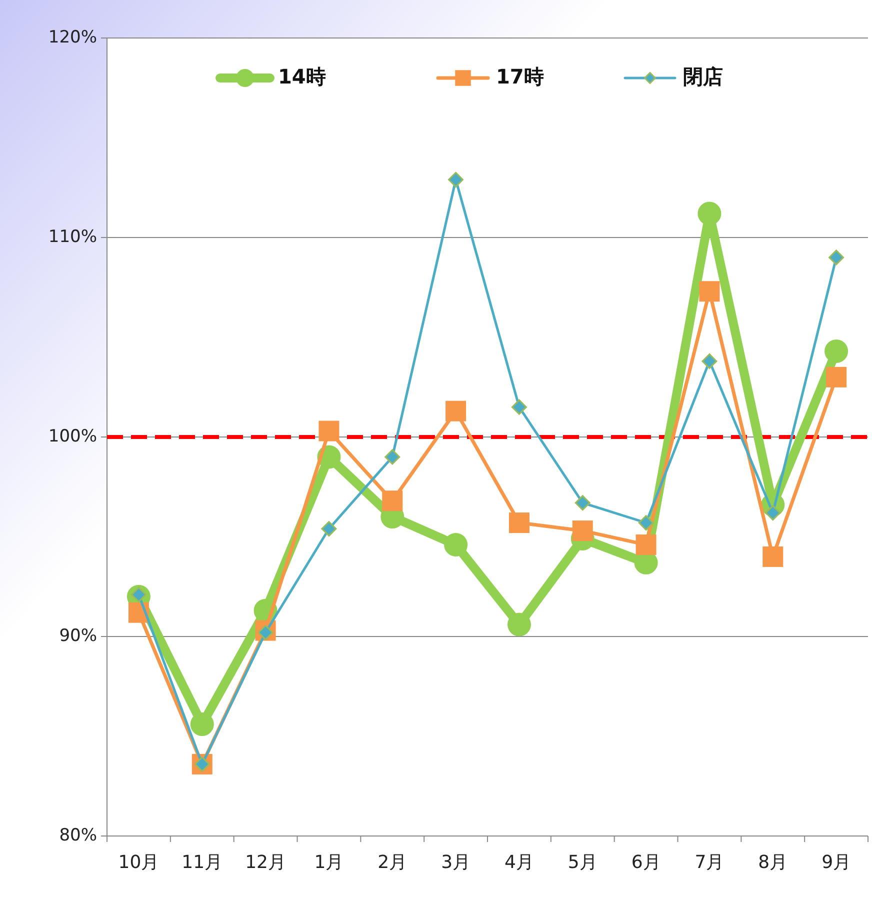 Image resolution: width=872 pixels, height=919 pixels. I want to click on x-tick-label: 12月, so click(265, 862).